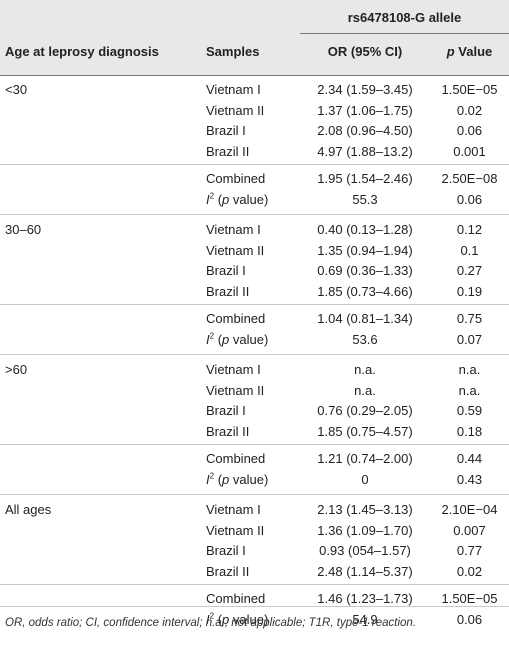 Image resolution: width=509 pixels, height=646 pixels. I want to click on combined-p-value-cell: 1.50E−05, so click(469, 598).